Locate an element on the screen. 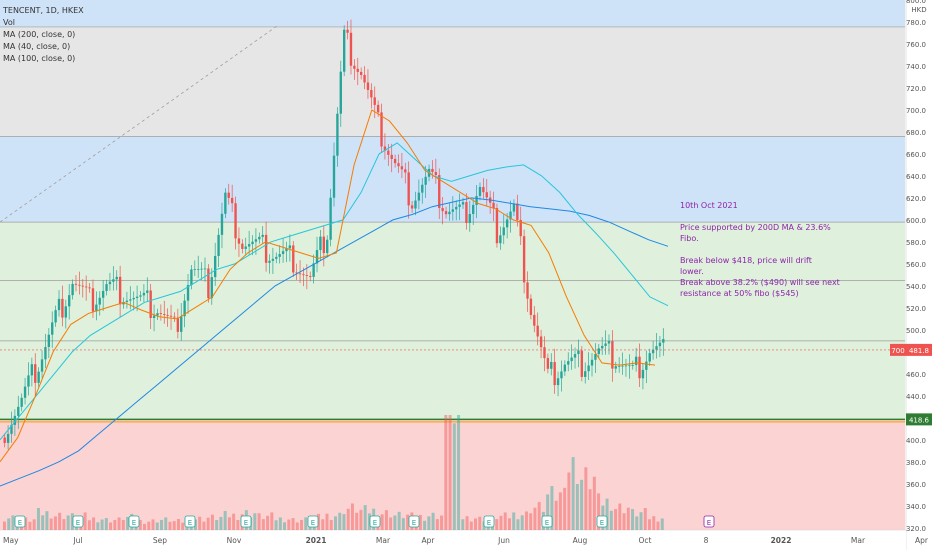  support-price-tag is located at coordinates (919, 419).